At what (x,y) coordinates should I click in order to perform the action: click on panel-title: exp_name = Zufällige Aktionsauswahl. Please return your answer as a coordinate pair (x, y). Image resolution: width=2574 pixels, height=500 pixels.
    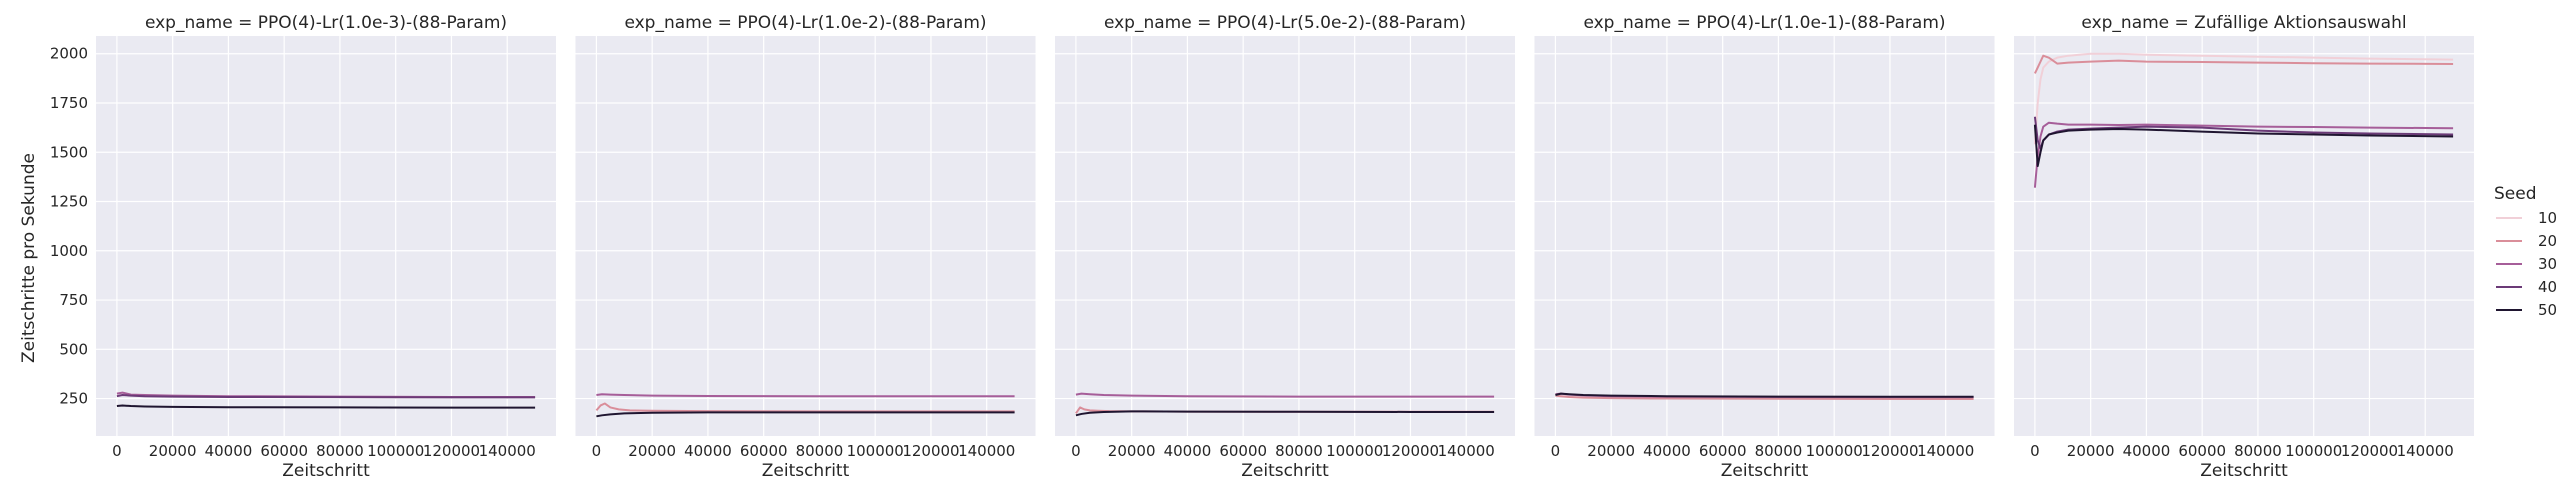
    Looking at the image, I should click on (2243, 23).